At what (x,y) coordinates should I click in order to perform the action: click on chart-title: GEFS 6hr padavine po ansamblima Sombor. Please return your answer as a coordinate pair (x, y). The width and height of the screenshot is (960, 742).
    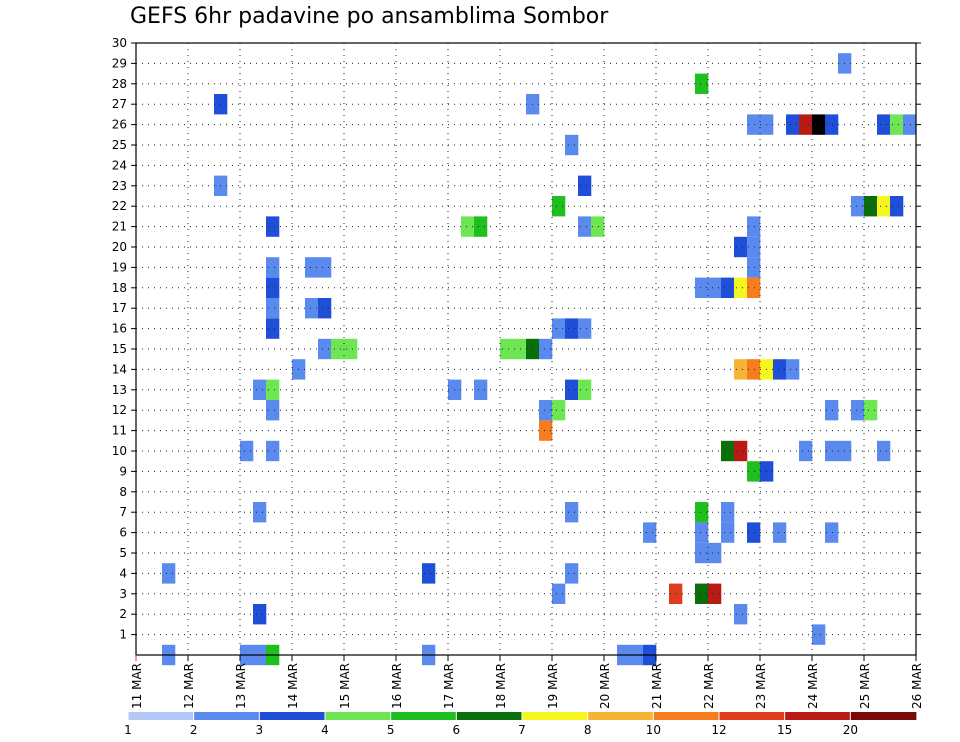
    Looking at the image, I should click on (369, 16).